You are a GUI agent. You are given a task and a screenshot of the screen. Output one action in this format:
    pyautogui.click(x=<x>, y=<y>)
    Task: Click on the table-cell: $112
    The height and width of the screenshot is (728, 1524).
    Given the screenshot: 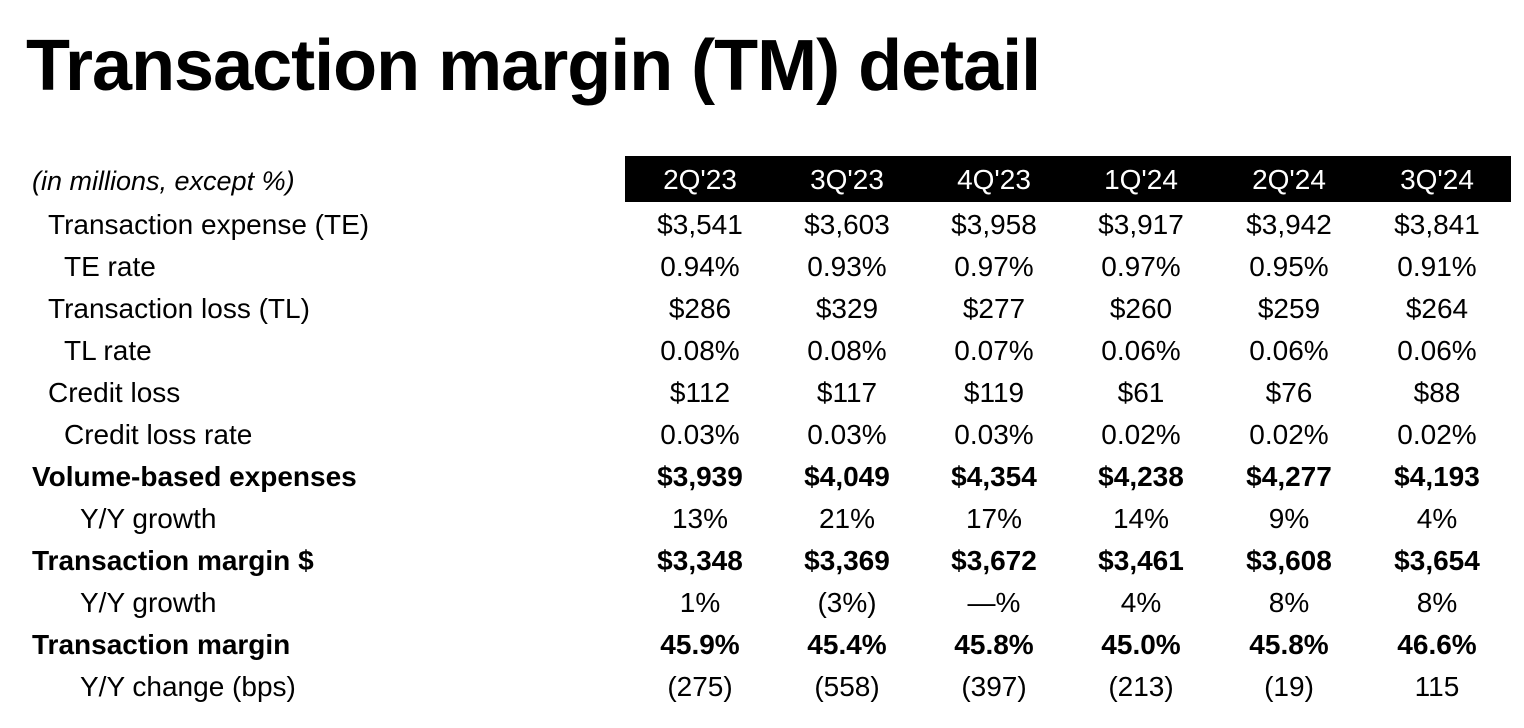 What is the action you would take?
    pyautogui.click(x=700, y=392)
    